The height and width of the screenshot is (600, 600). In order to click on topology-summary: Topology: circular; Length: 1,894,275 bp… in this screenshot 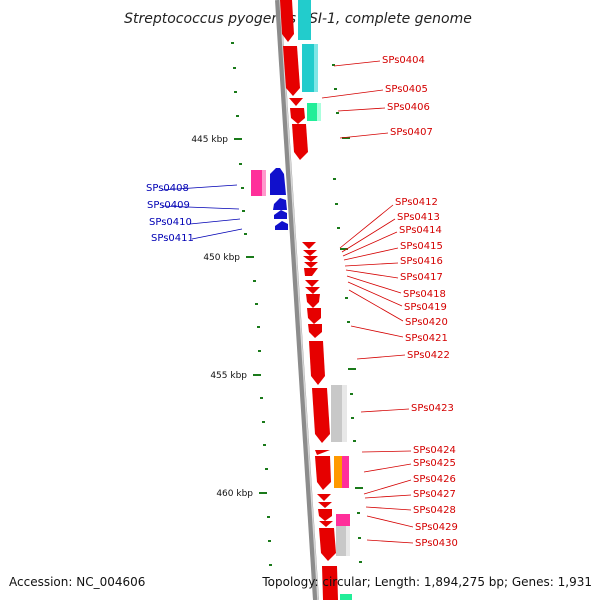, I will do `click(426, 582)`.